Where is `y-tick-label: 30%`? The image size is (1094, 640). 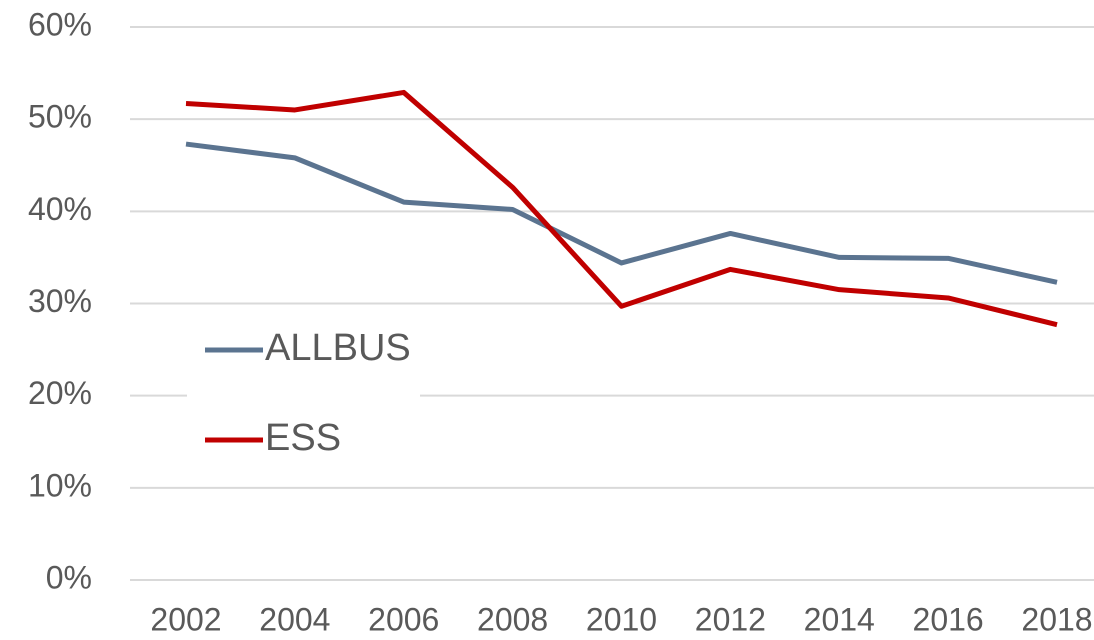
y-tick-label: 30% is located at coordinates (60, 301).